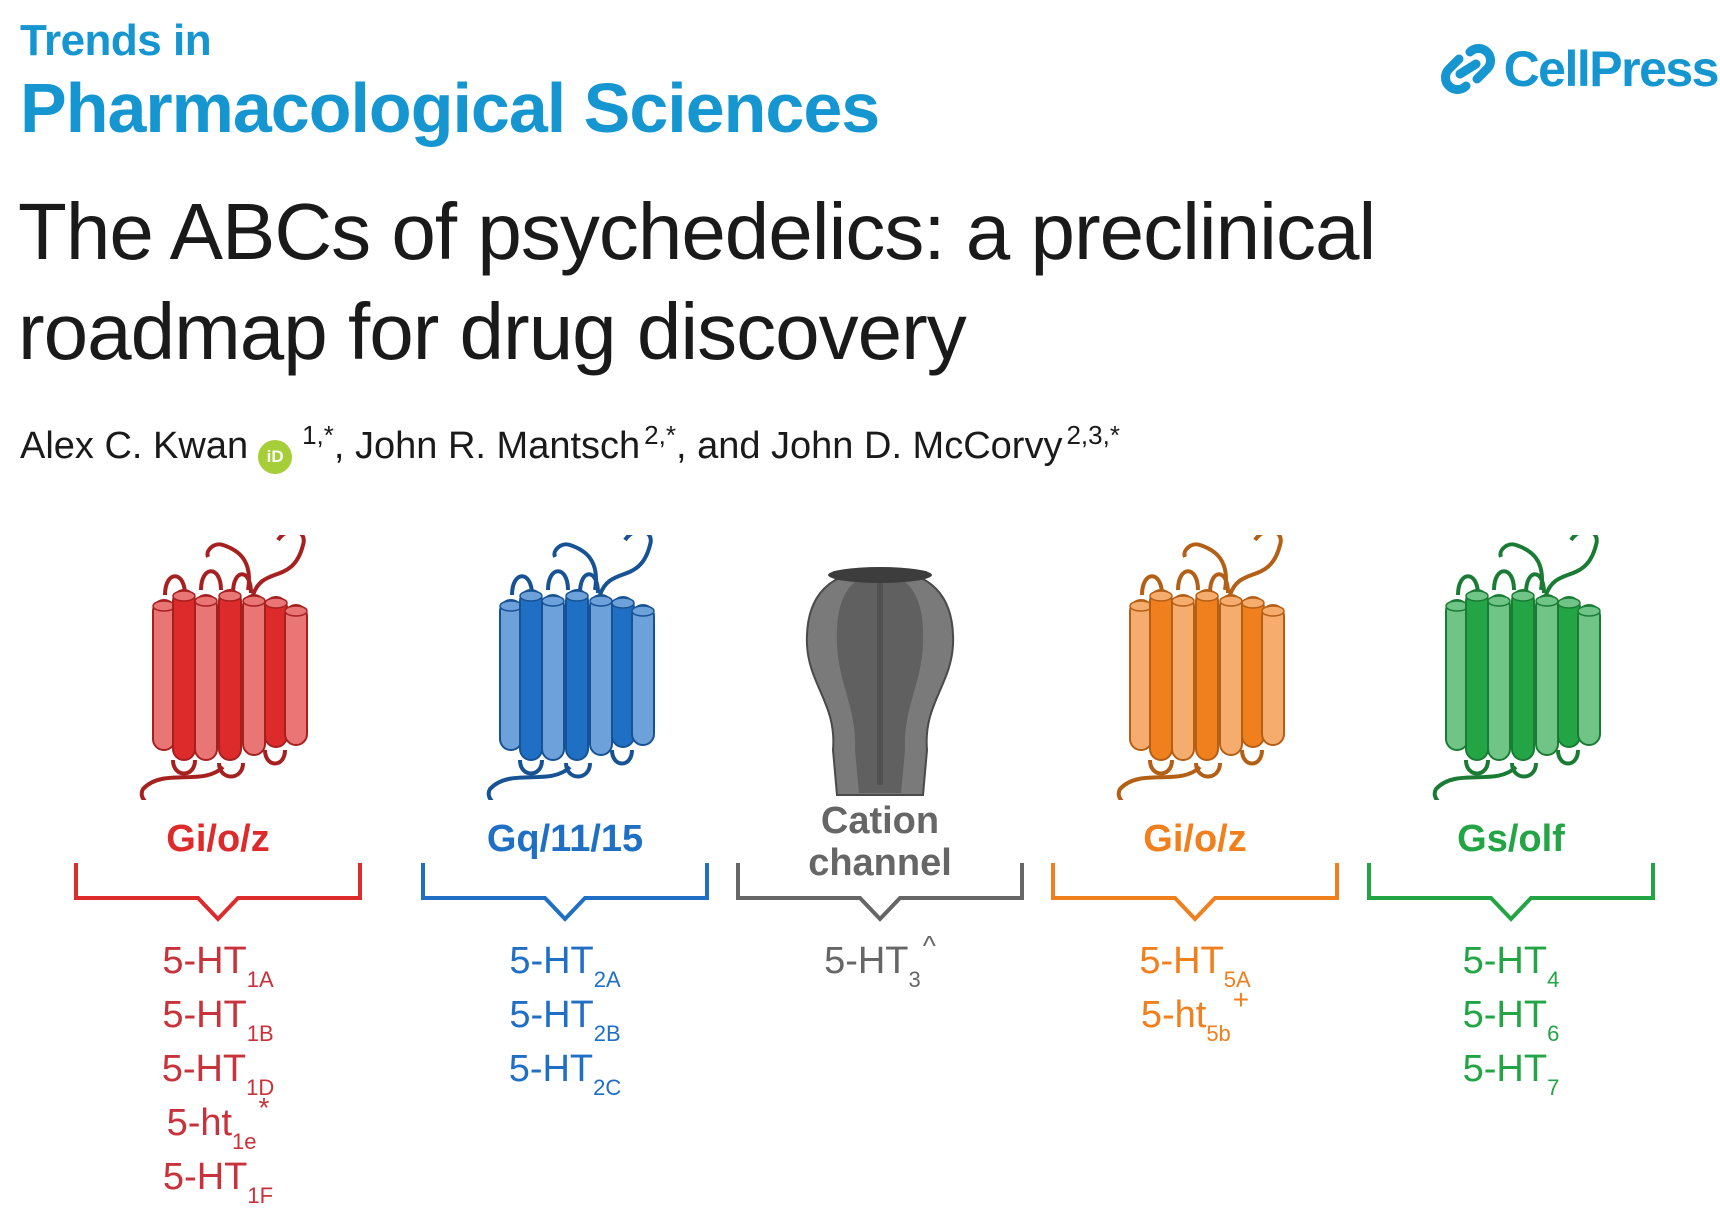  I want to click on author-name: Alex C. Kwan, so click(134, 446).